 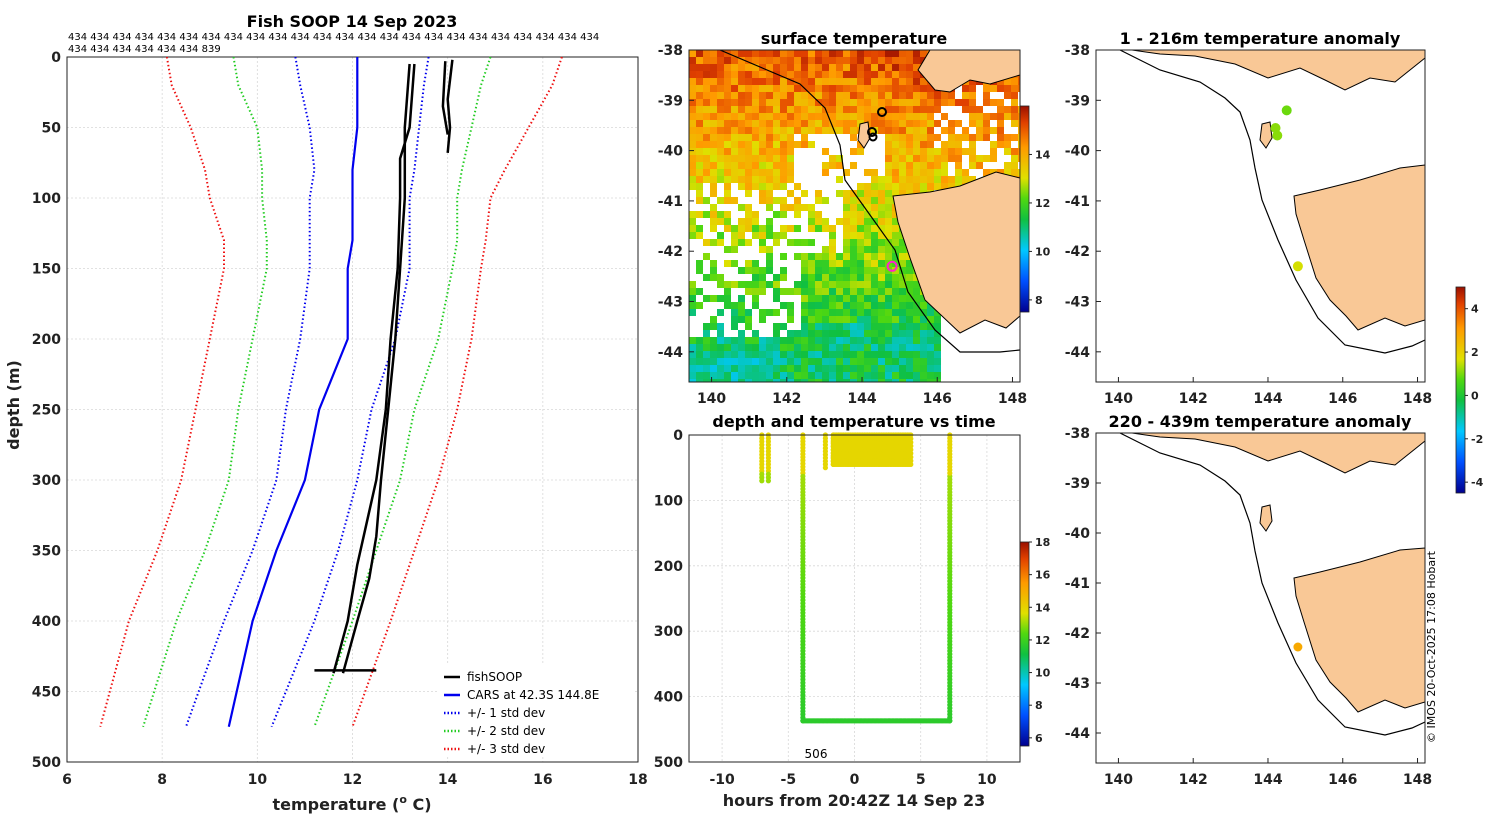 What do you see at coordinates (46, 270) in the screenshot?
I see `profile-ytick-label: 150` at bounding box center [46, 270].